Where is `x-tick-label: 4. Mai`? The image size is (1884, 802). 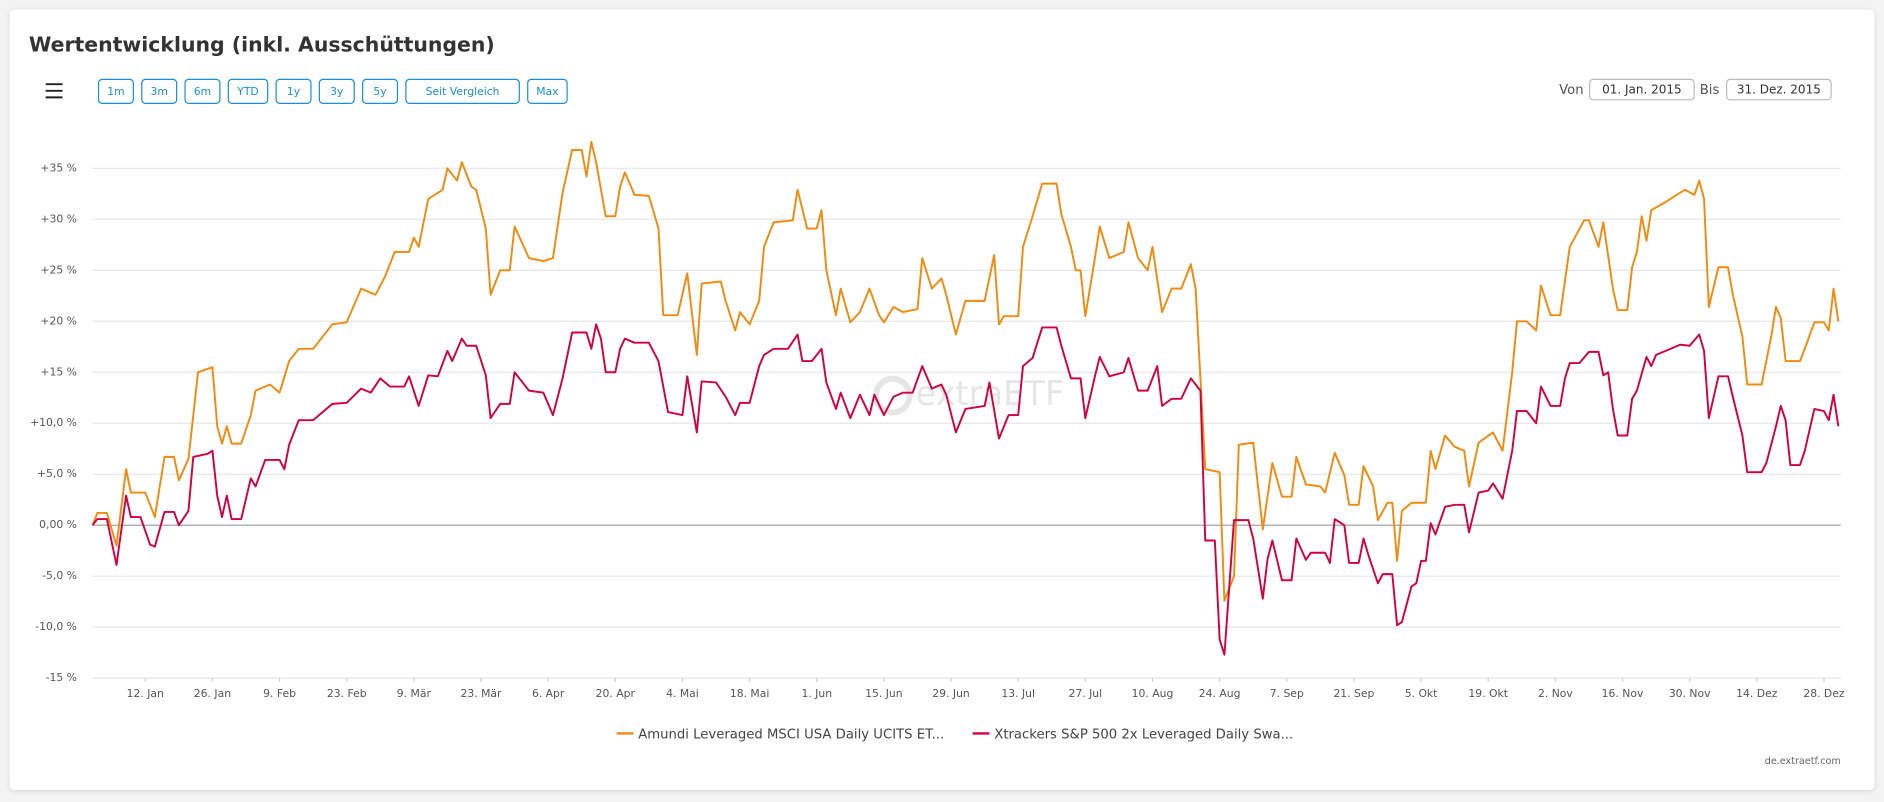
x-tick-label: 4. Mai is located at coordinates (682, 693).